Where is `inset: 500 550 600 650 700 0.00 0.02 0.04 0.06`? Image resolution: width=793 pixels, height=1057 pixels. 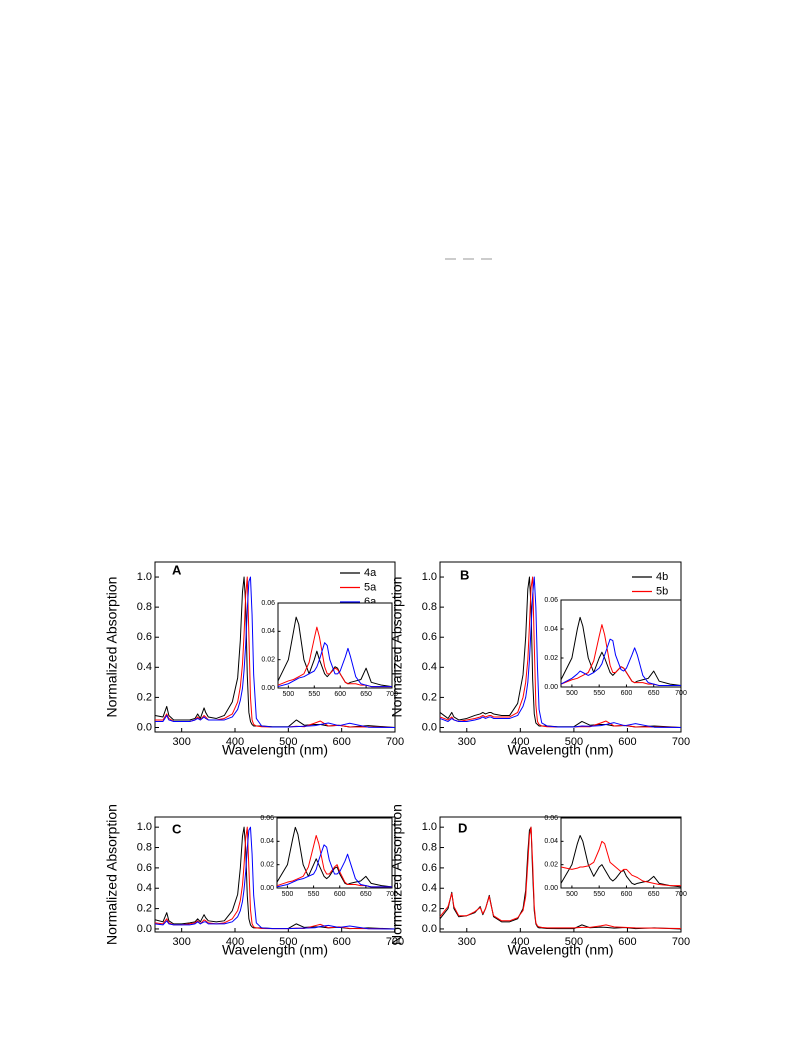
inset: 500 550 600 650 700 0.00 0.02 0.04 0.06 is located at coordinates (329, 649).